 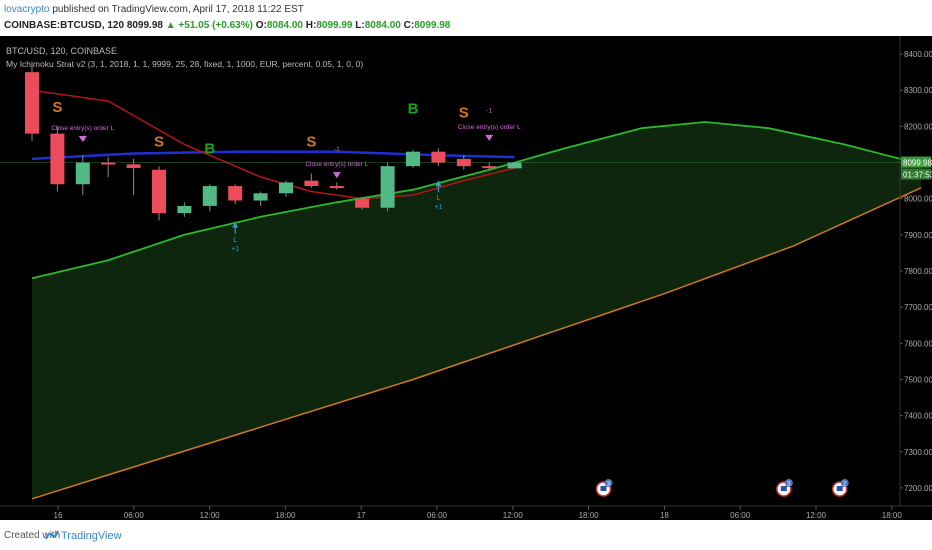 I want to click on countdown-tag-box, so click(x=916, y=174).